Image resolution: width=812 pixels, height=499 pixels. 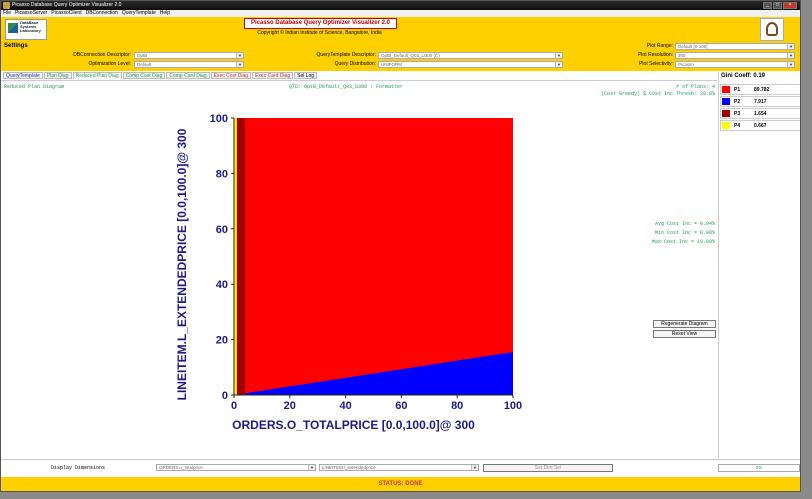 I want to click on display-dimensions-label: Display Dimensions, so click(x=78, y=468).